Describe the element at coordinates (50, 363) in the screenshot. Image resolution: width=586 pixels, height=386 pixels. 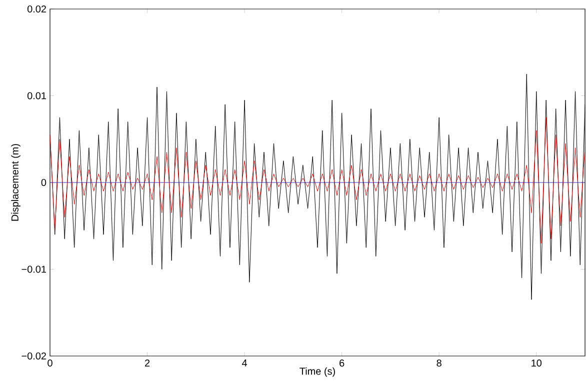
I see `x-tick-label: 0` at that location.